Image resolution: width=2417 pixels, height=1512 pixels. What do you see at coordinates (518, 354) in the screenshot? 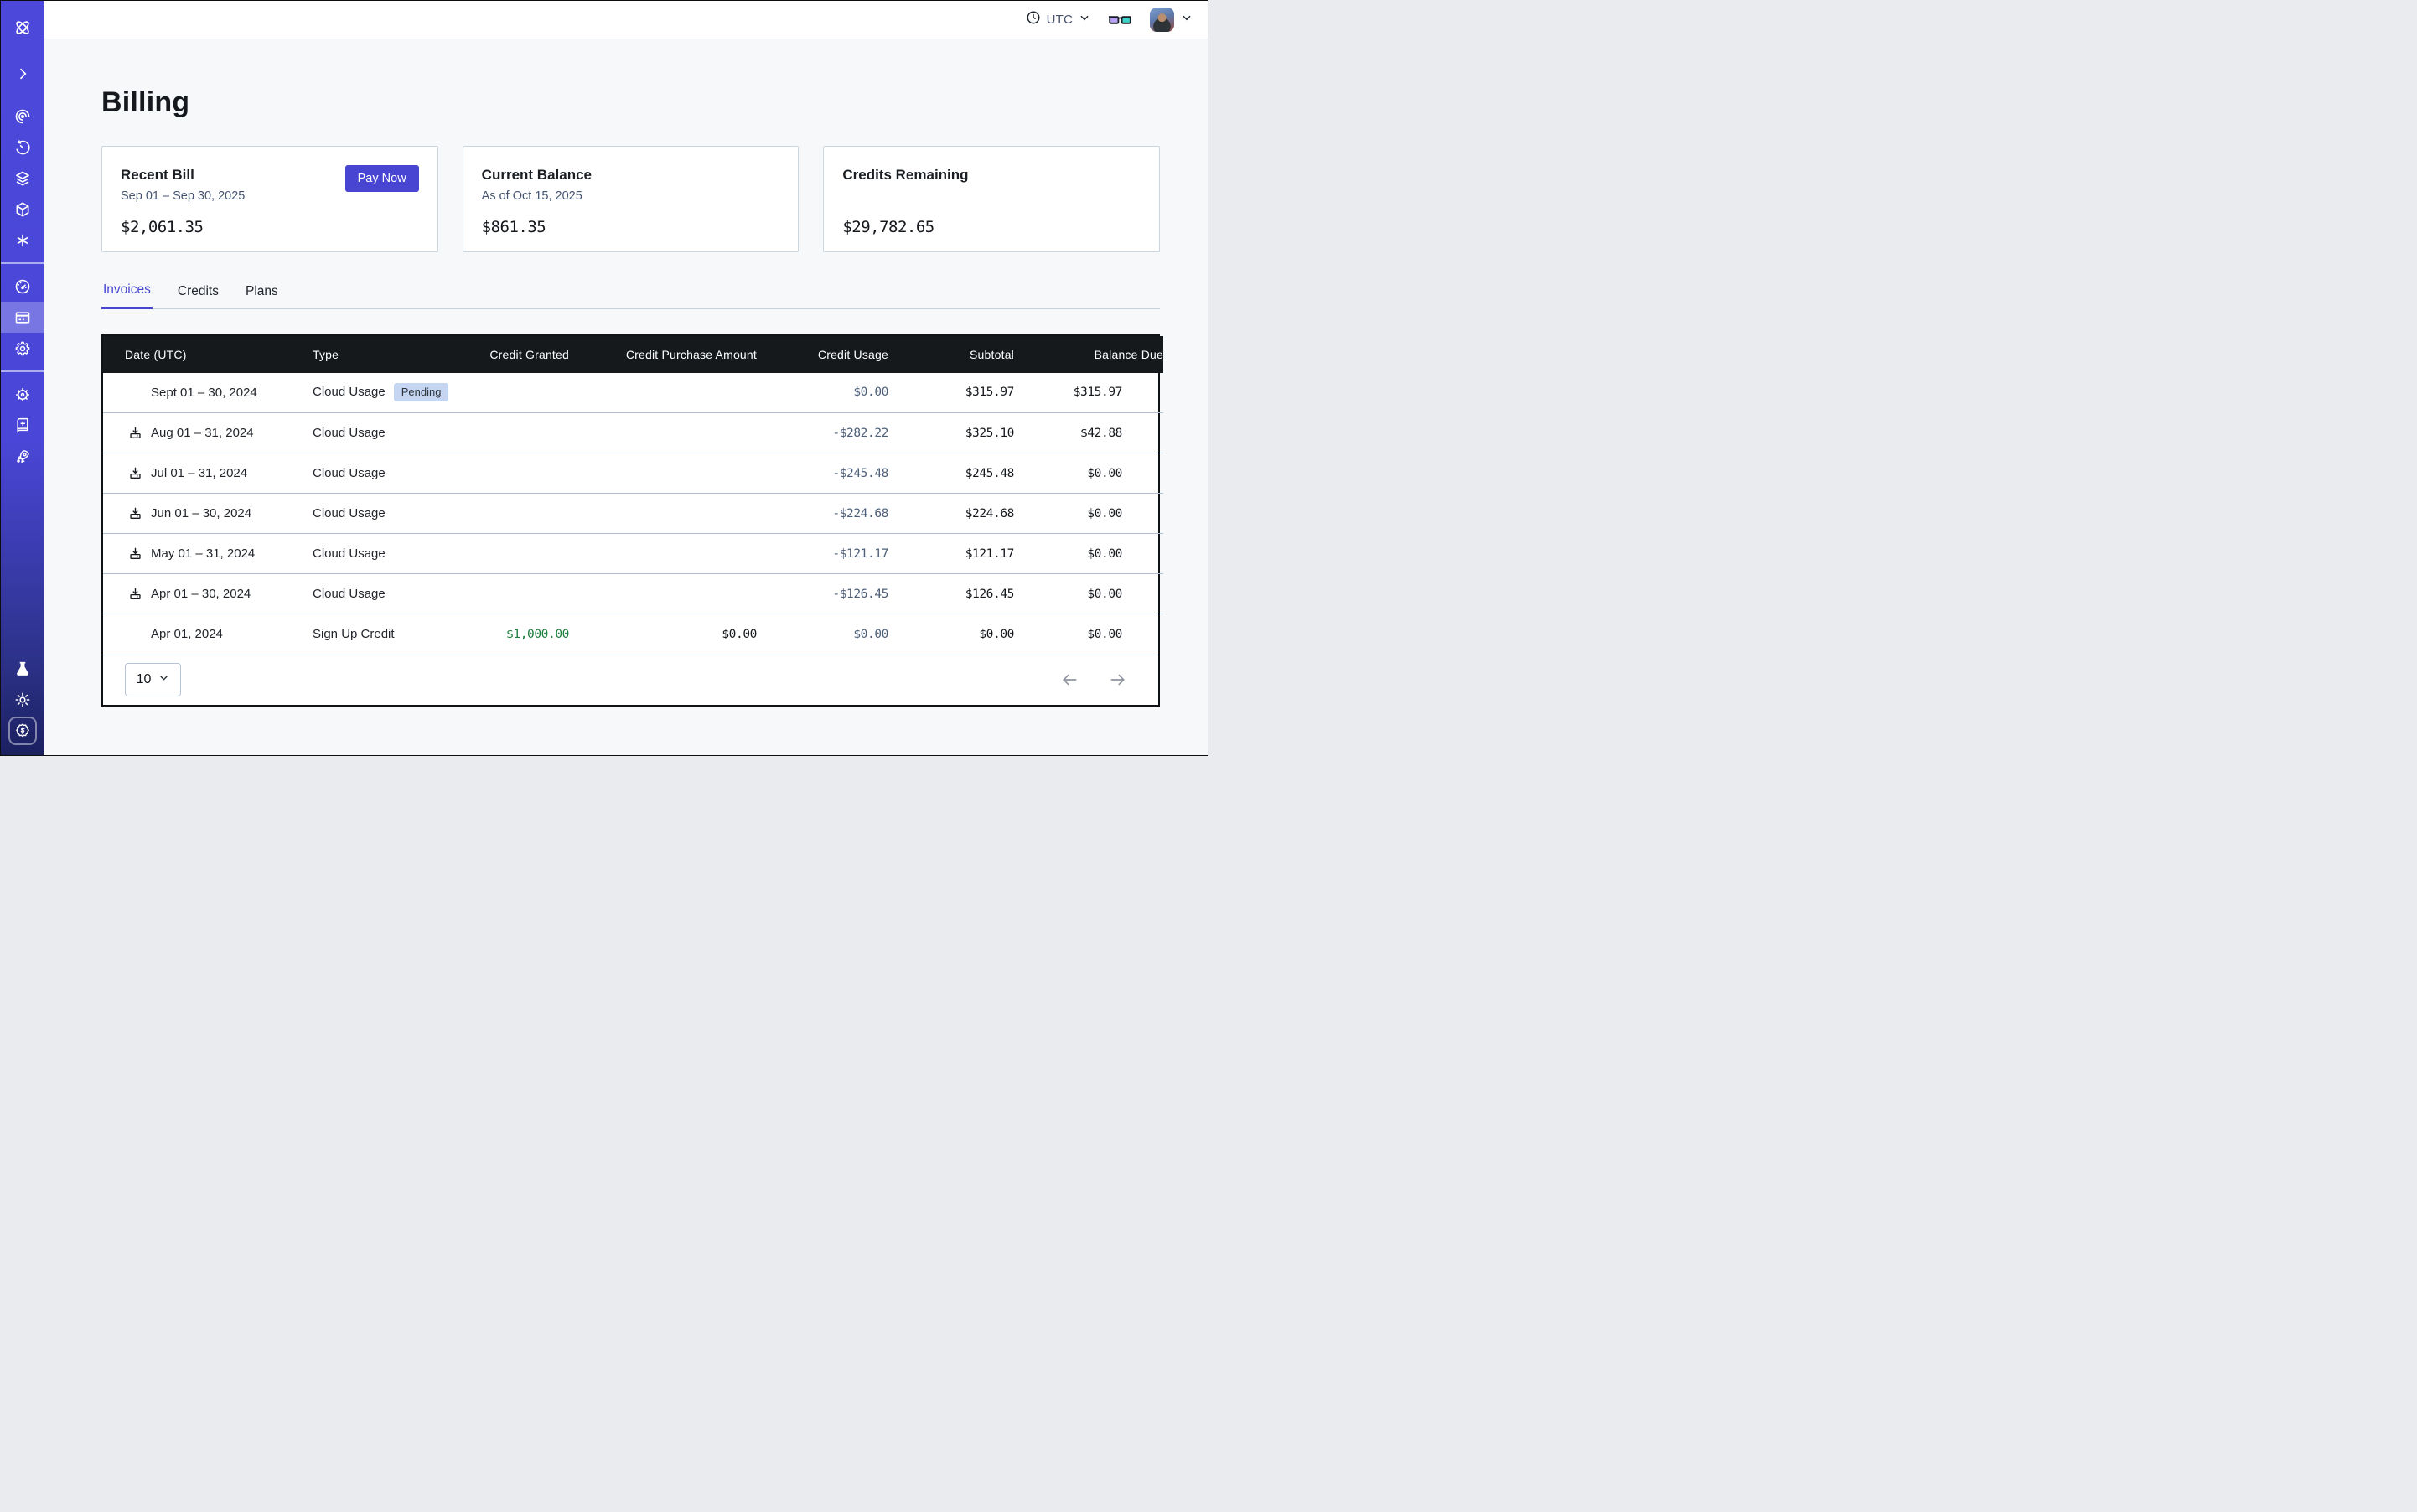
I see `column-header: Credit Granted` at bounding box center [518, 354].